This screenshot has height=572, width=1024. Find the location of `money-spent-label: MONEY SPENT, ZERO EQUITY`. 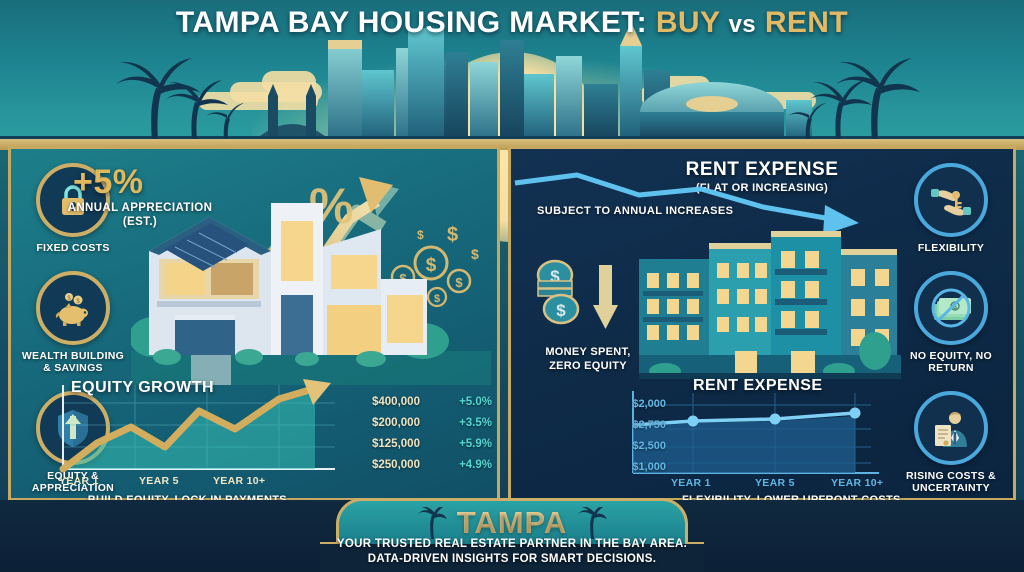

money-spent-label: MONEY SPENT, ZERO EQUITY is located at coordinates (588, 359).